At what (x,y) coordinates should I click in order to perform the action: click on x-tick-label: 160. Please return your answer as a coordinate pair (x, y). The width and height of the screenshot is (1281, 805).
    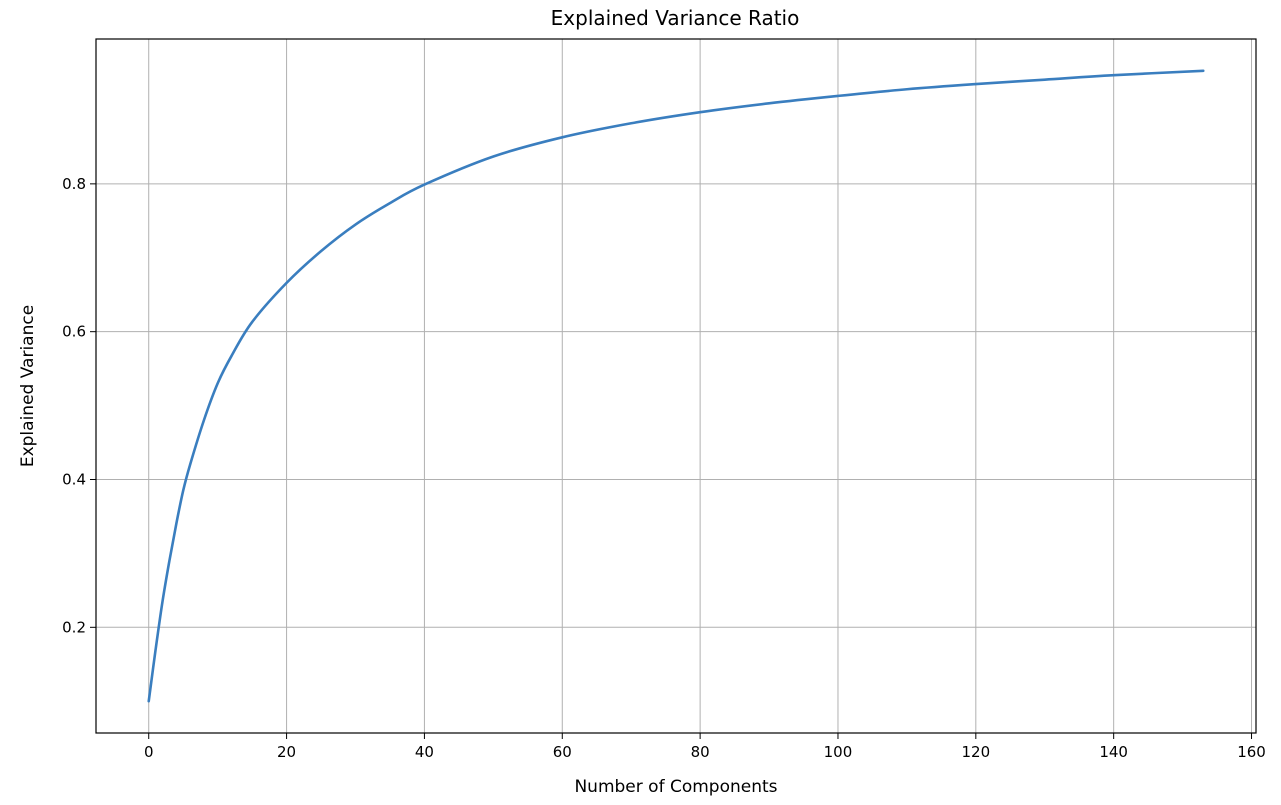
    Looking at the image, I should click on (1251, 752).